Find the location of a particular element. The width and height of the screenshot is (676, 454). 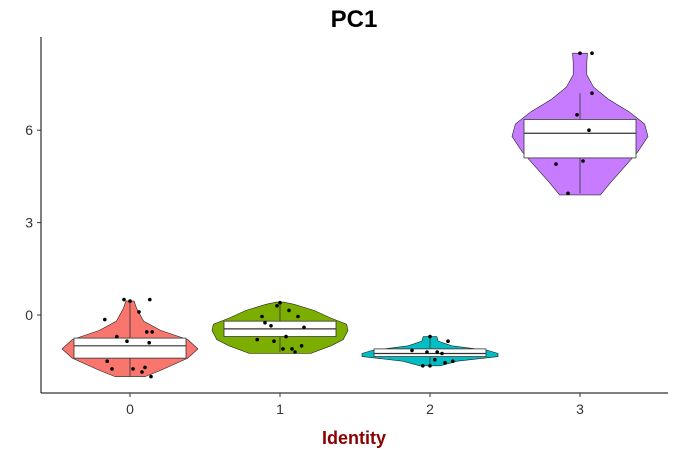

x-tick-label-3: 3 is located at coordinates (580, 409).